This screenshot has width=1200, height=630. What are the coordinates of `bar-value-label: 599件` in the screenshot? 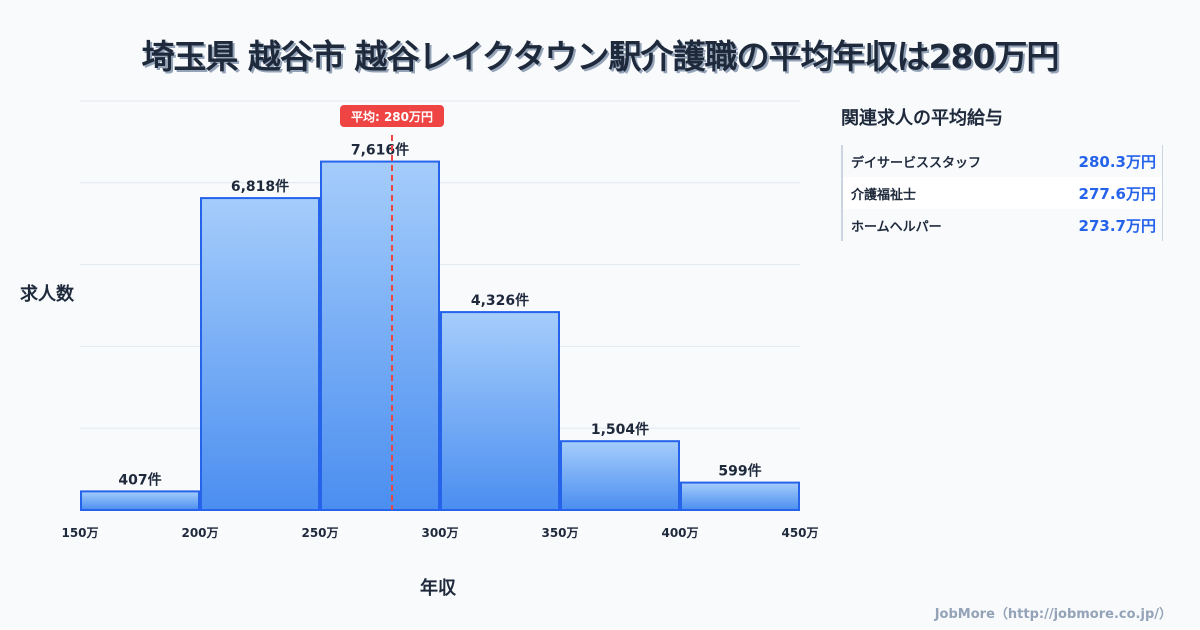 It's located at (739, 471).